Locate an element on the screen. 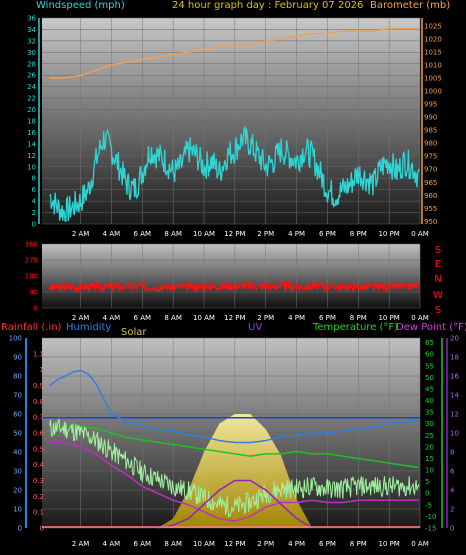  windspeed-tick: 28 is located at coordinates (31, 64).